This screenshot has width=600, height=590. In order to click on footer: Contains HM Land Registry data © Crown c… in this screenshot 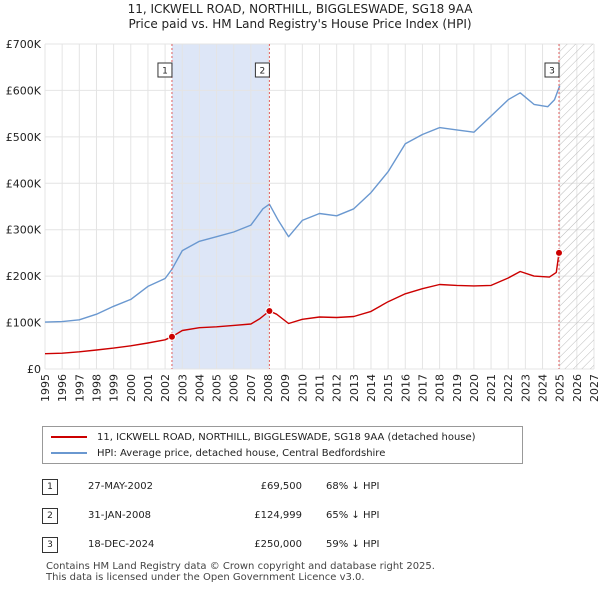, I will do `click(240, 572)`.